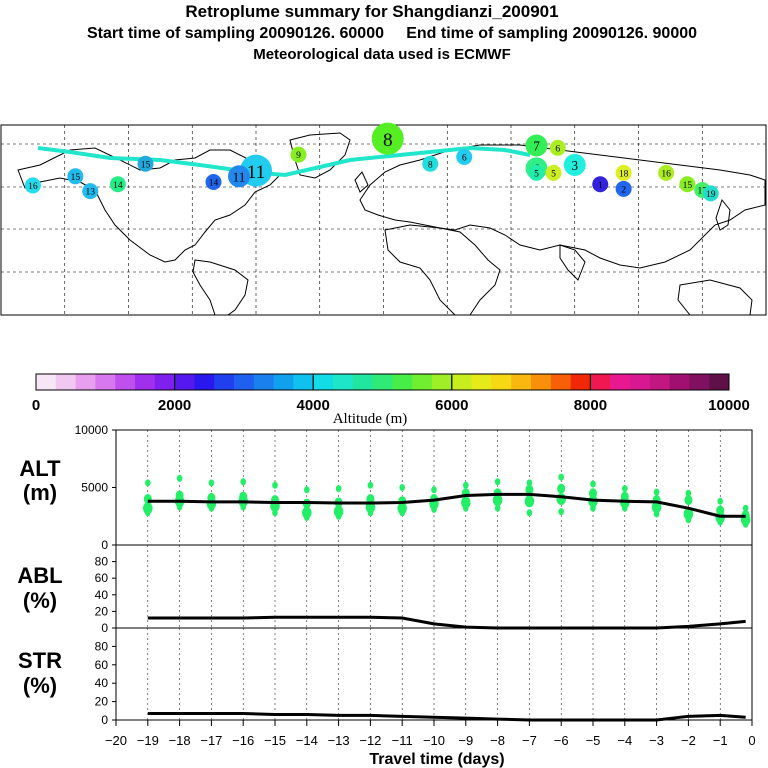 The width and height of the screenshot is (768, 768). Describe the element at coordinates (536, 172) in the screenshot. I see `plume-marker: 5` at that location.